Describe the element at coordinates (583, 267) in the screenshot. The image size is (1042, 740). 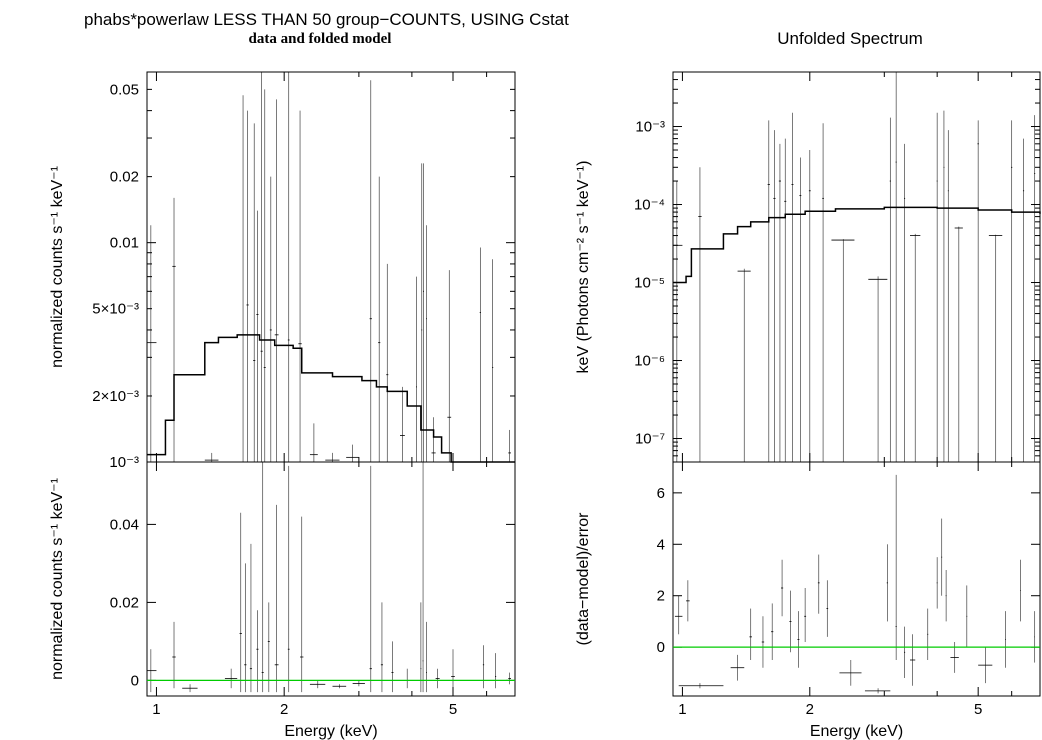
I see `y-axis-label: keV (Photons cm⁻² s⁻¹ keV⁻¹)` at that location.